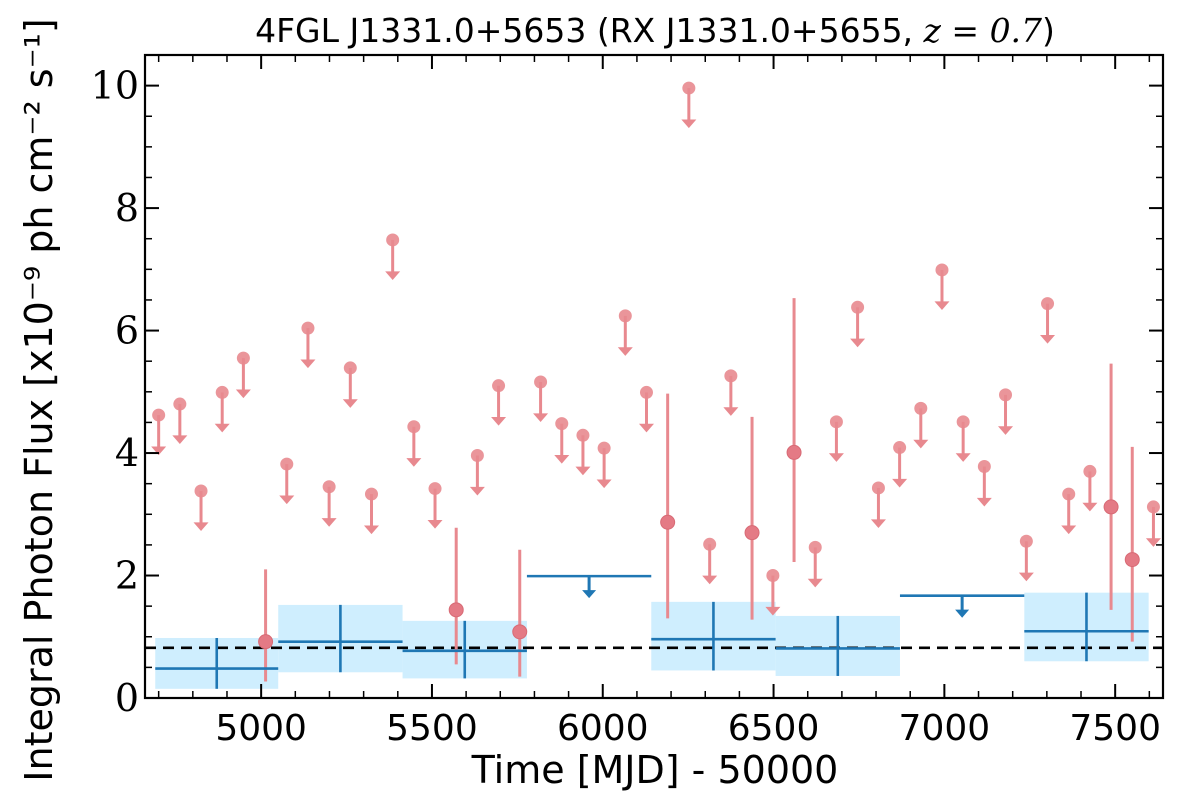 The height and width of the screenshot is (800, 1200). Describe the element at coordinates (652, 631) in the screenshot. I see `yearly-points` at that location.